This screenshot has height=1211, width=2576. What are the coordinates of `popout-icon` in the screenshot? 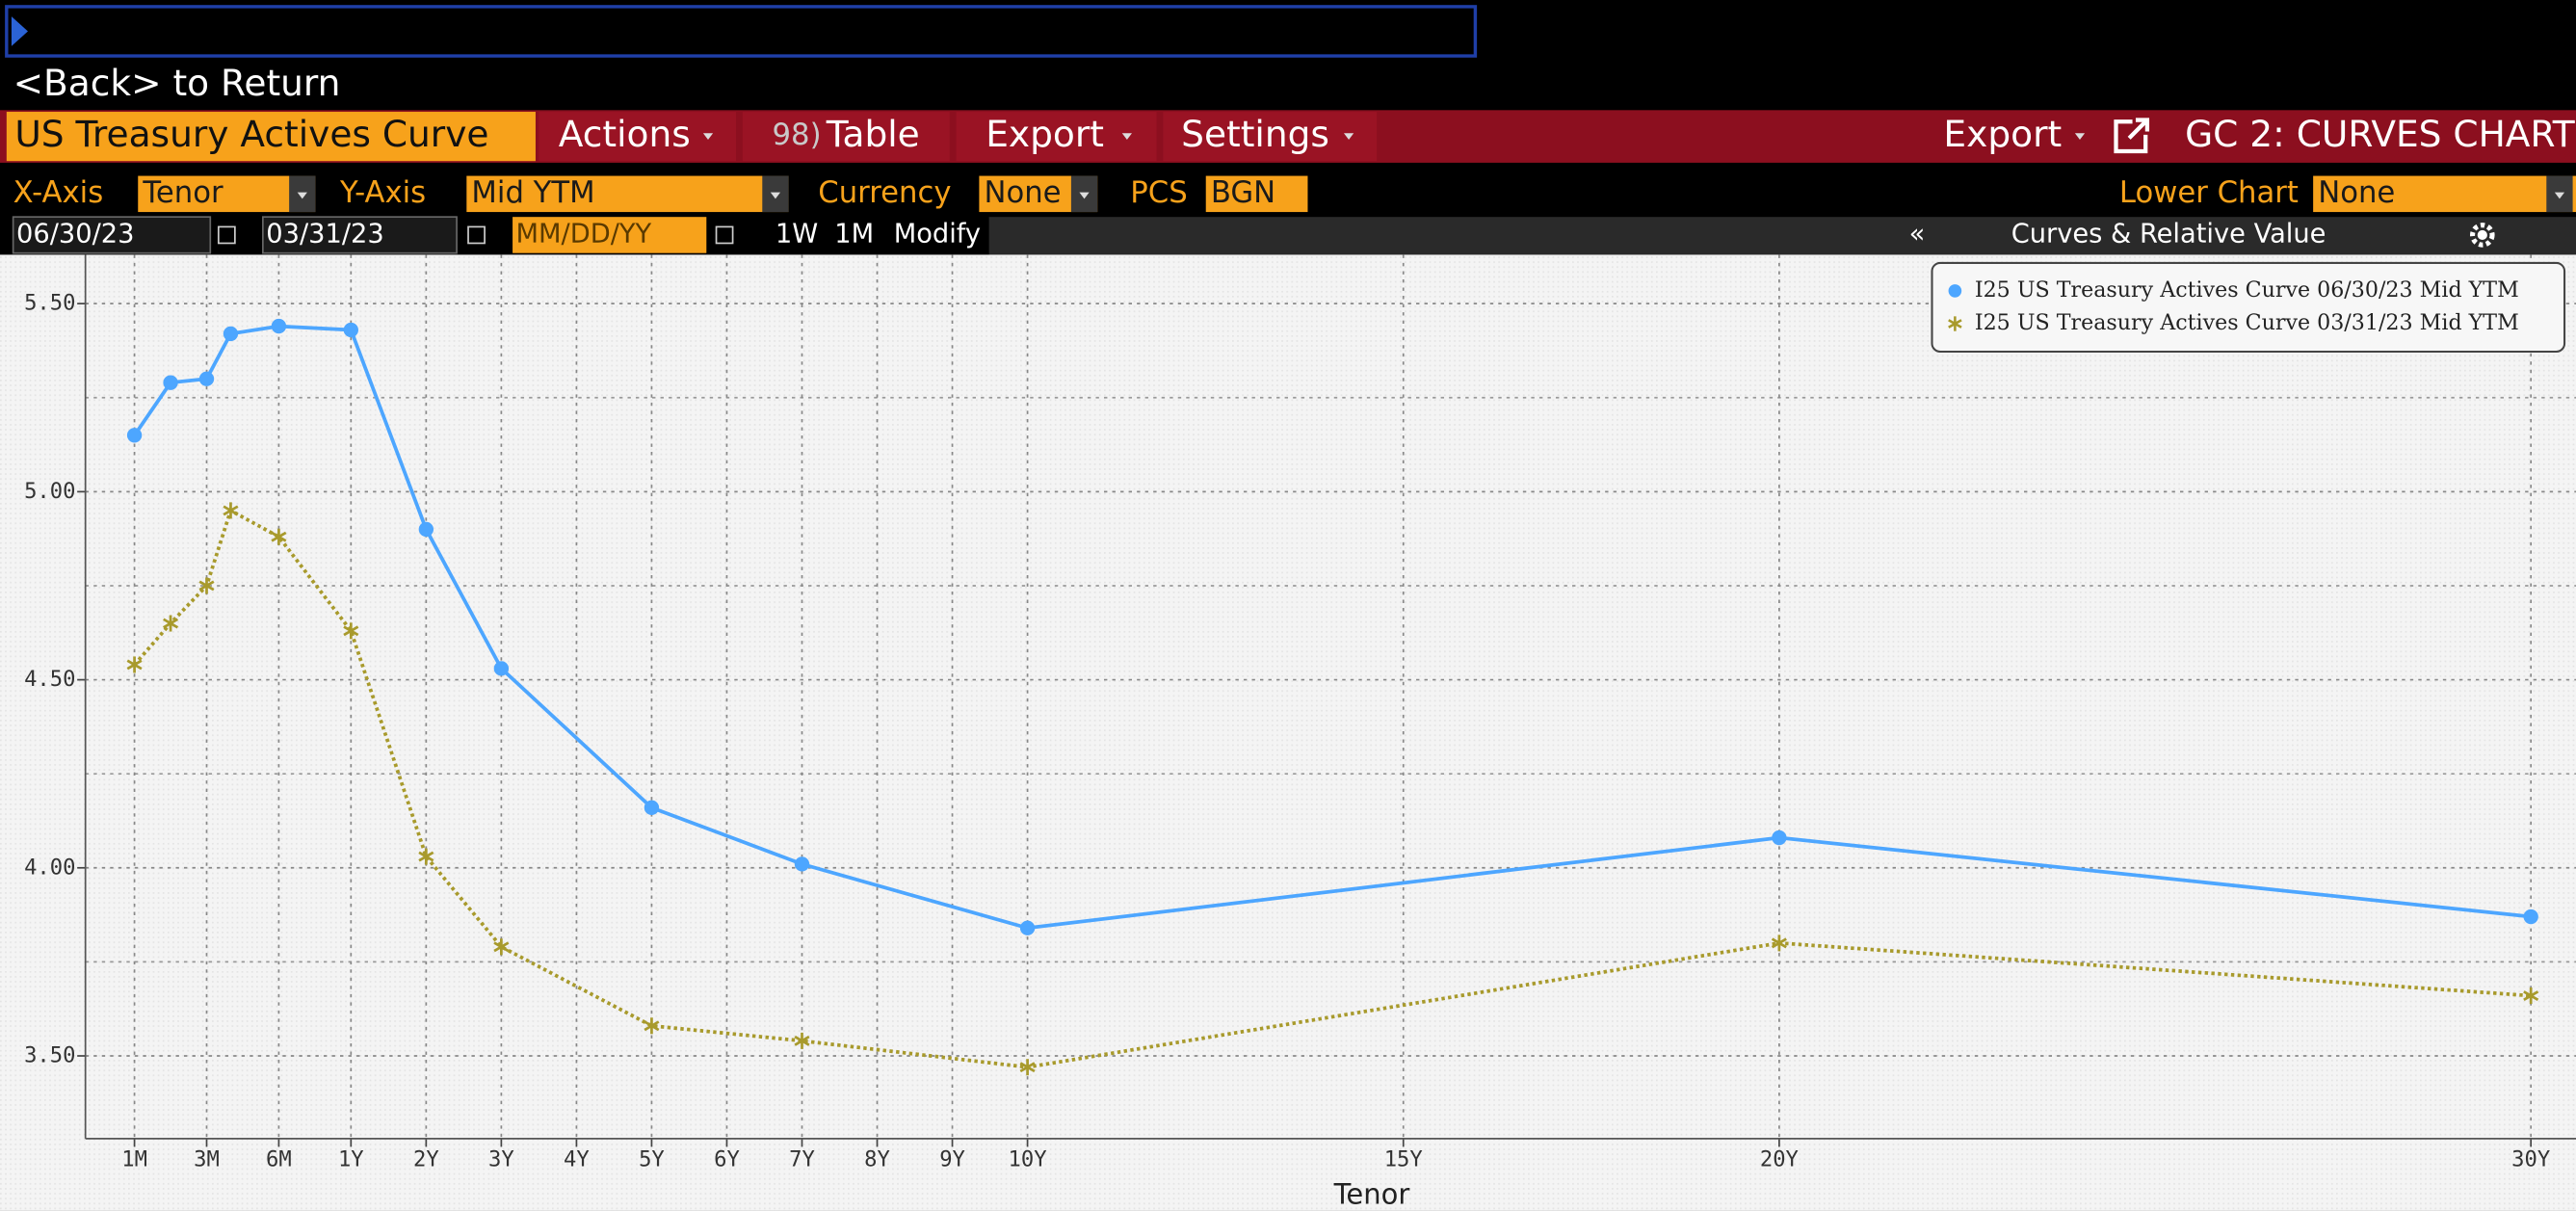 It's located at (2132, 136).